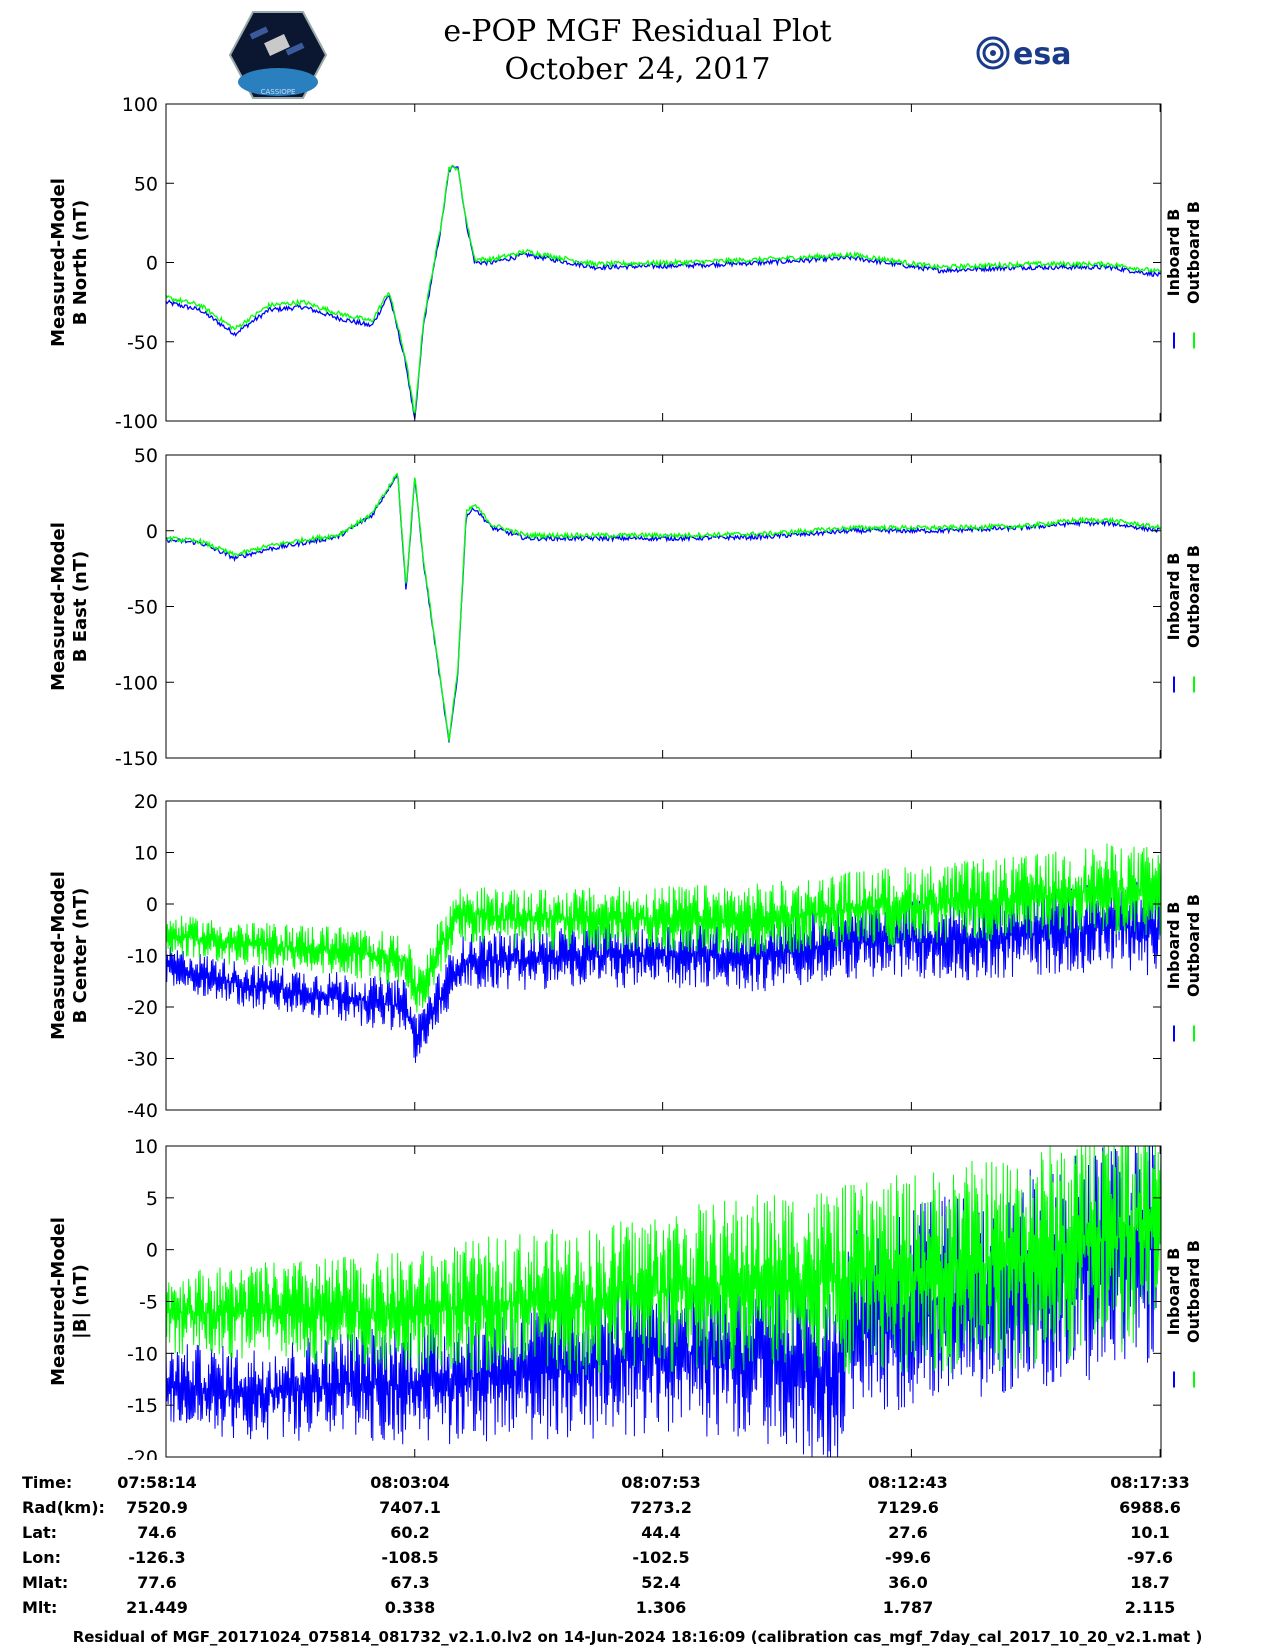 The height and width of the screenshot is (1650, 1275). Describe the element at coordinates (40, 1532) in the screenshot. I see `table-row-label: Lat:` at that location.